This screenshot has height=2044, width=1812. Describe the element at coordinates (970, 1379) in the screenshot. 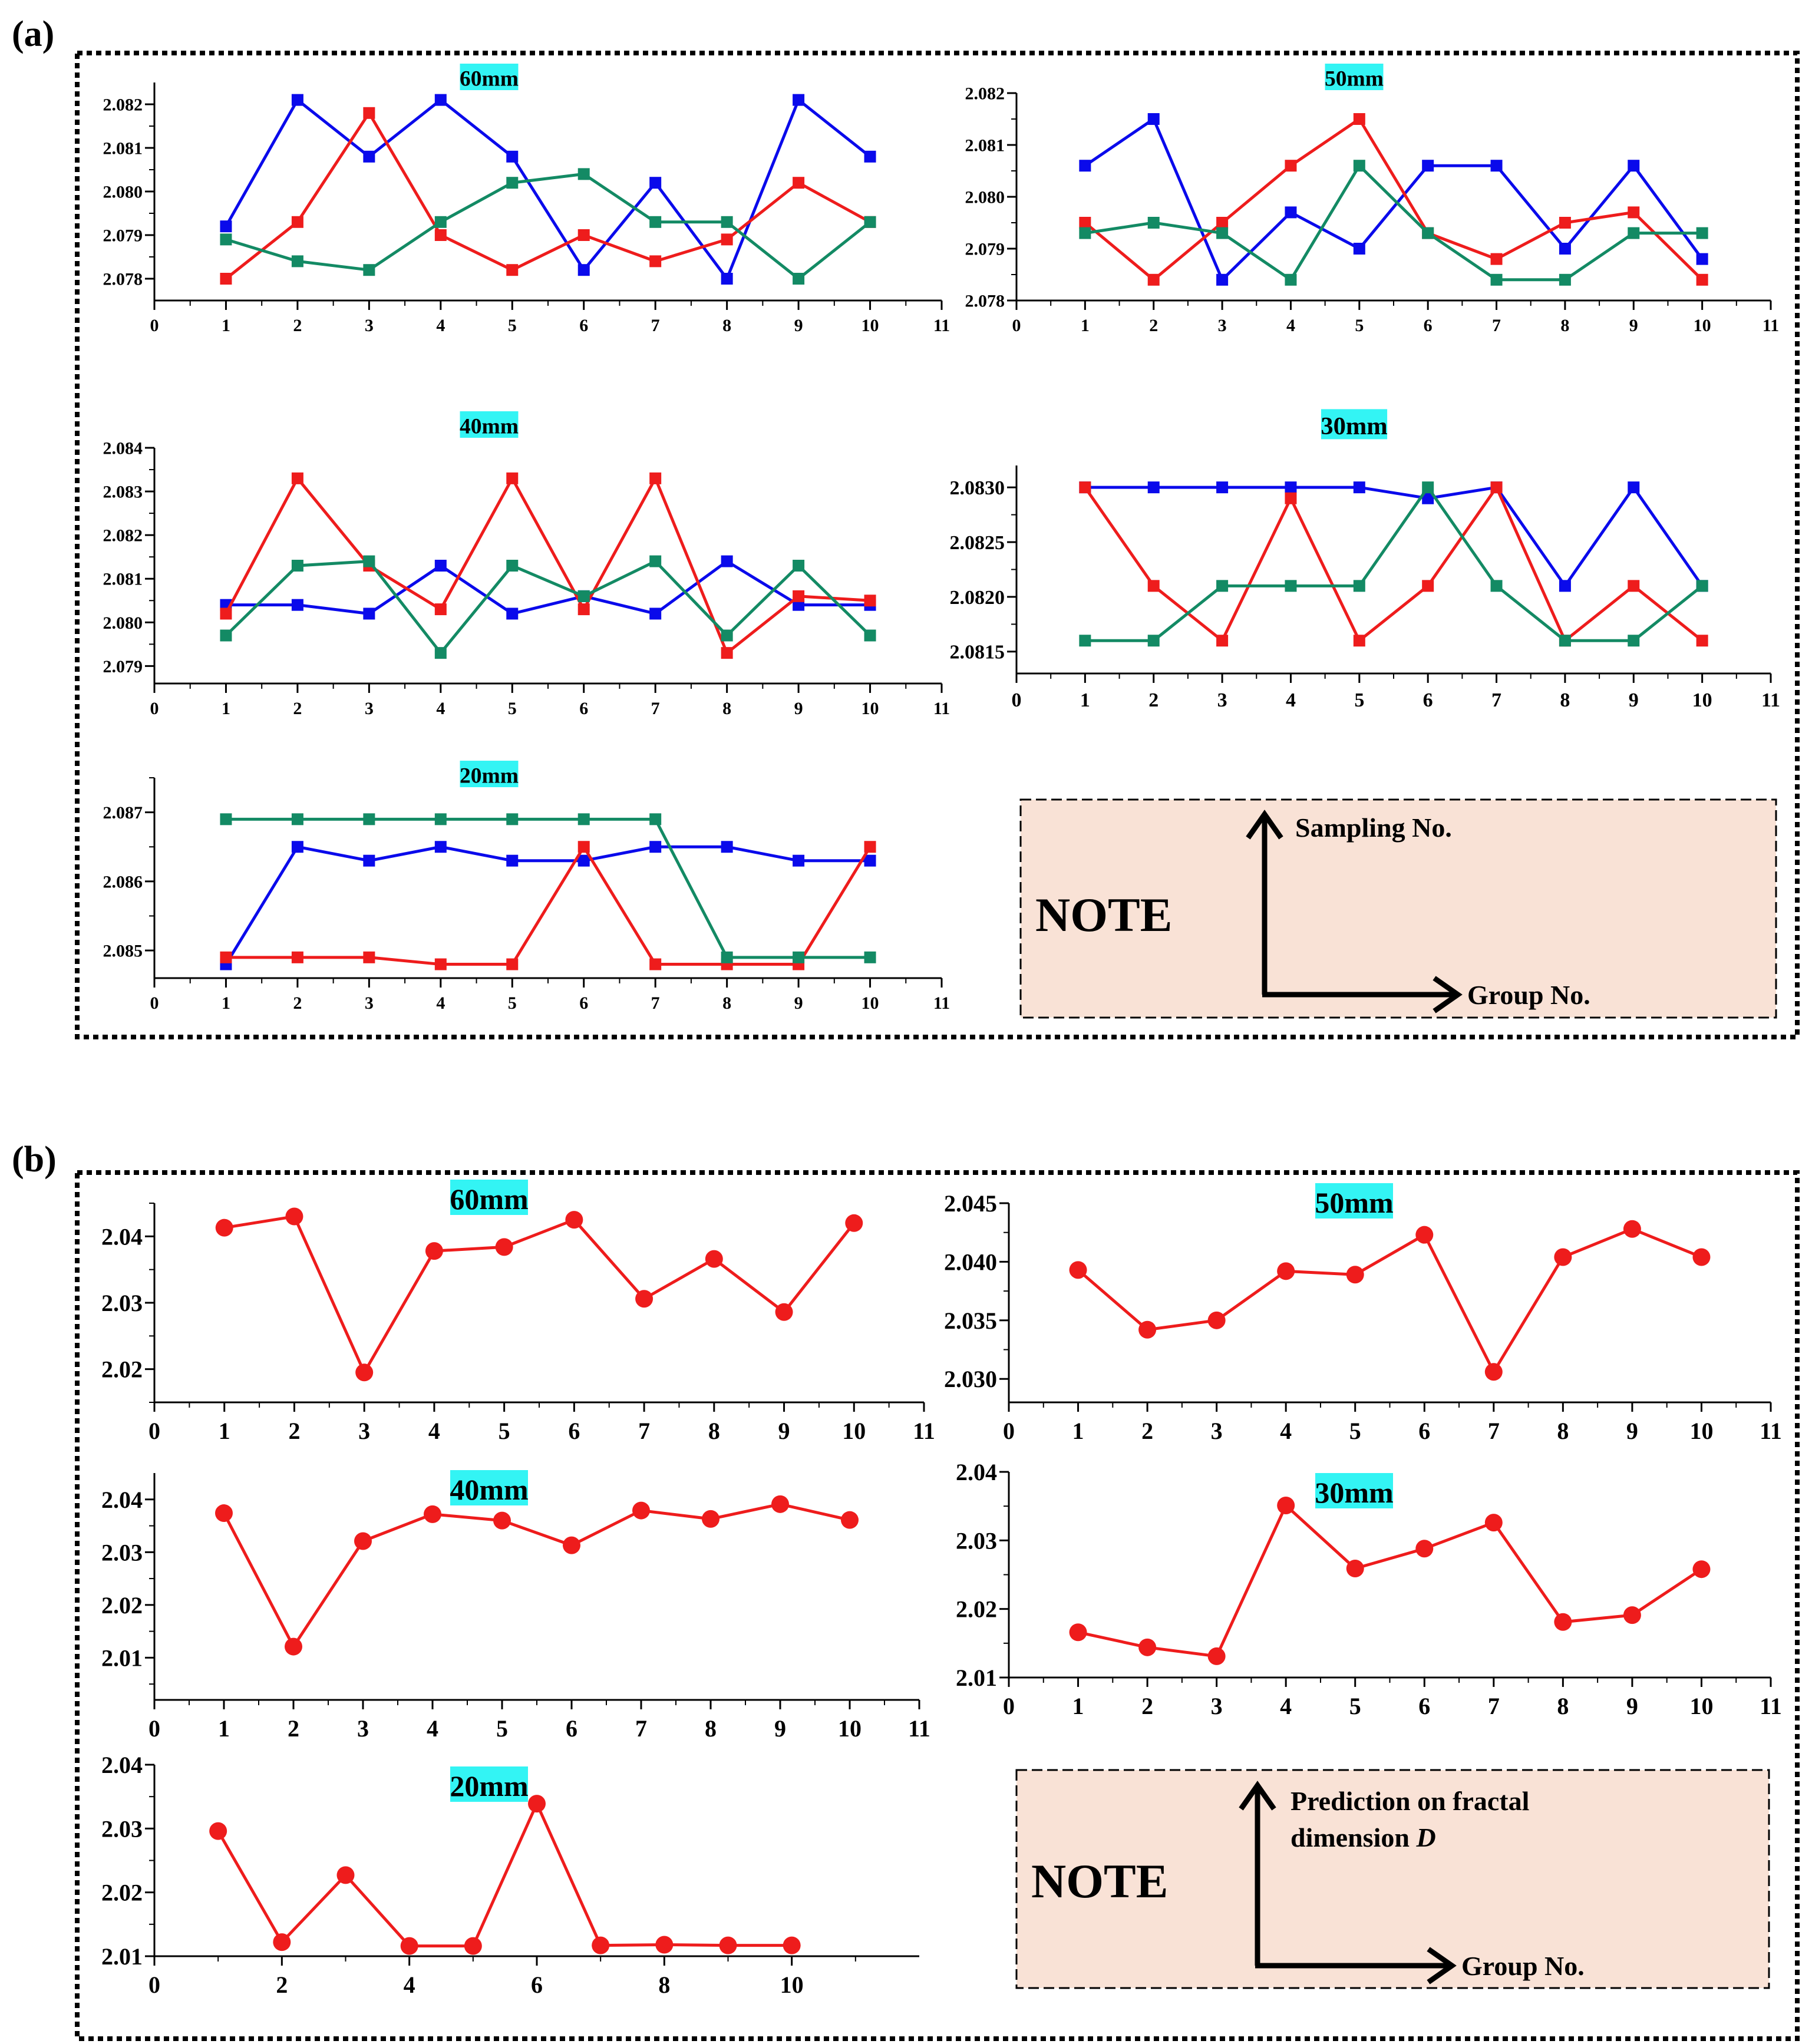

I see `y-tick-label: 2.030` at that location.